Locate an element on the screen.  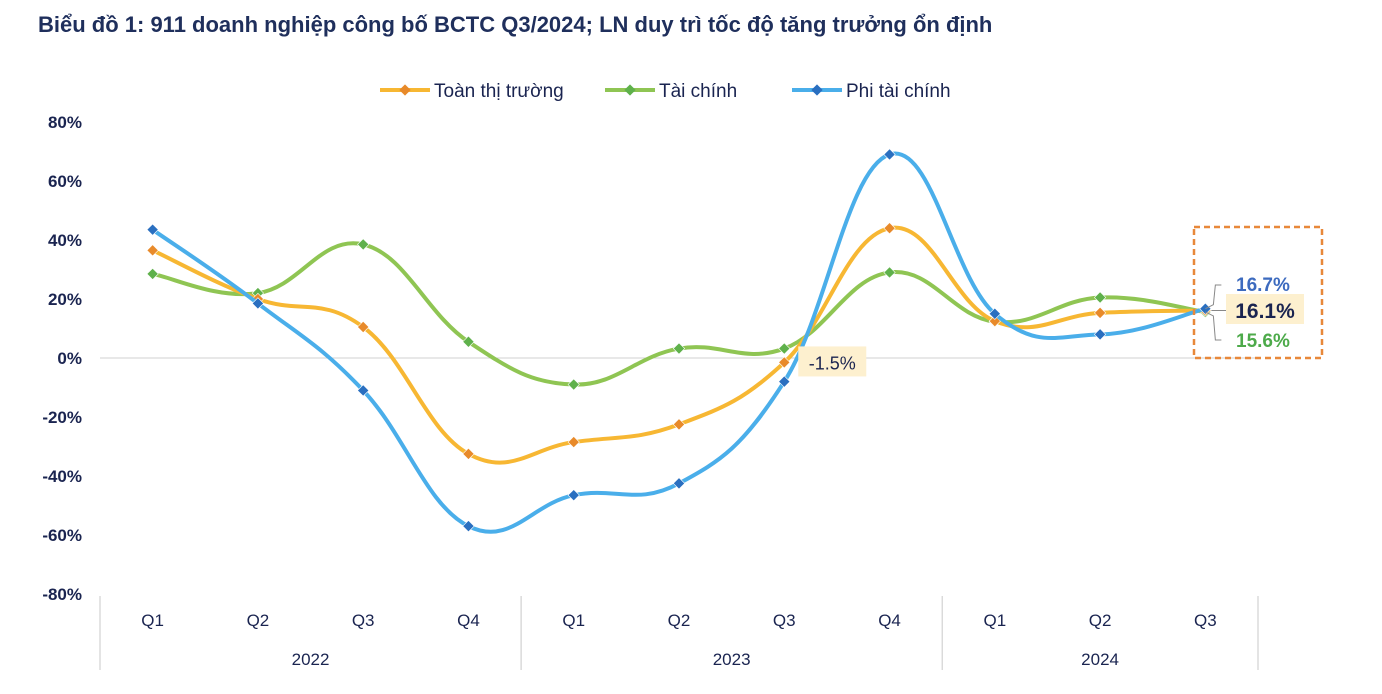
annotation-bg is located at coordinates (832, 361).